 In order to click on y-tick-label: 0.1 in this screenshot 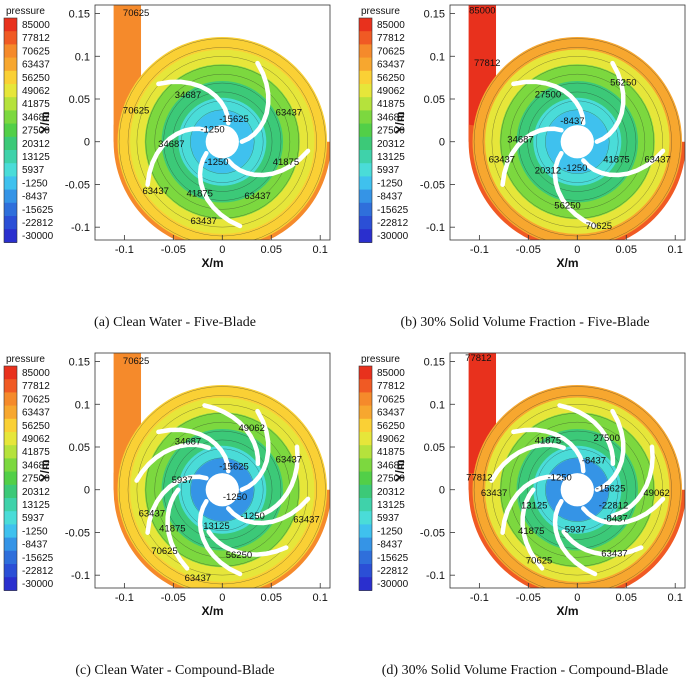, I will do `click(437, 405)`.